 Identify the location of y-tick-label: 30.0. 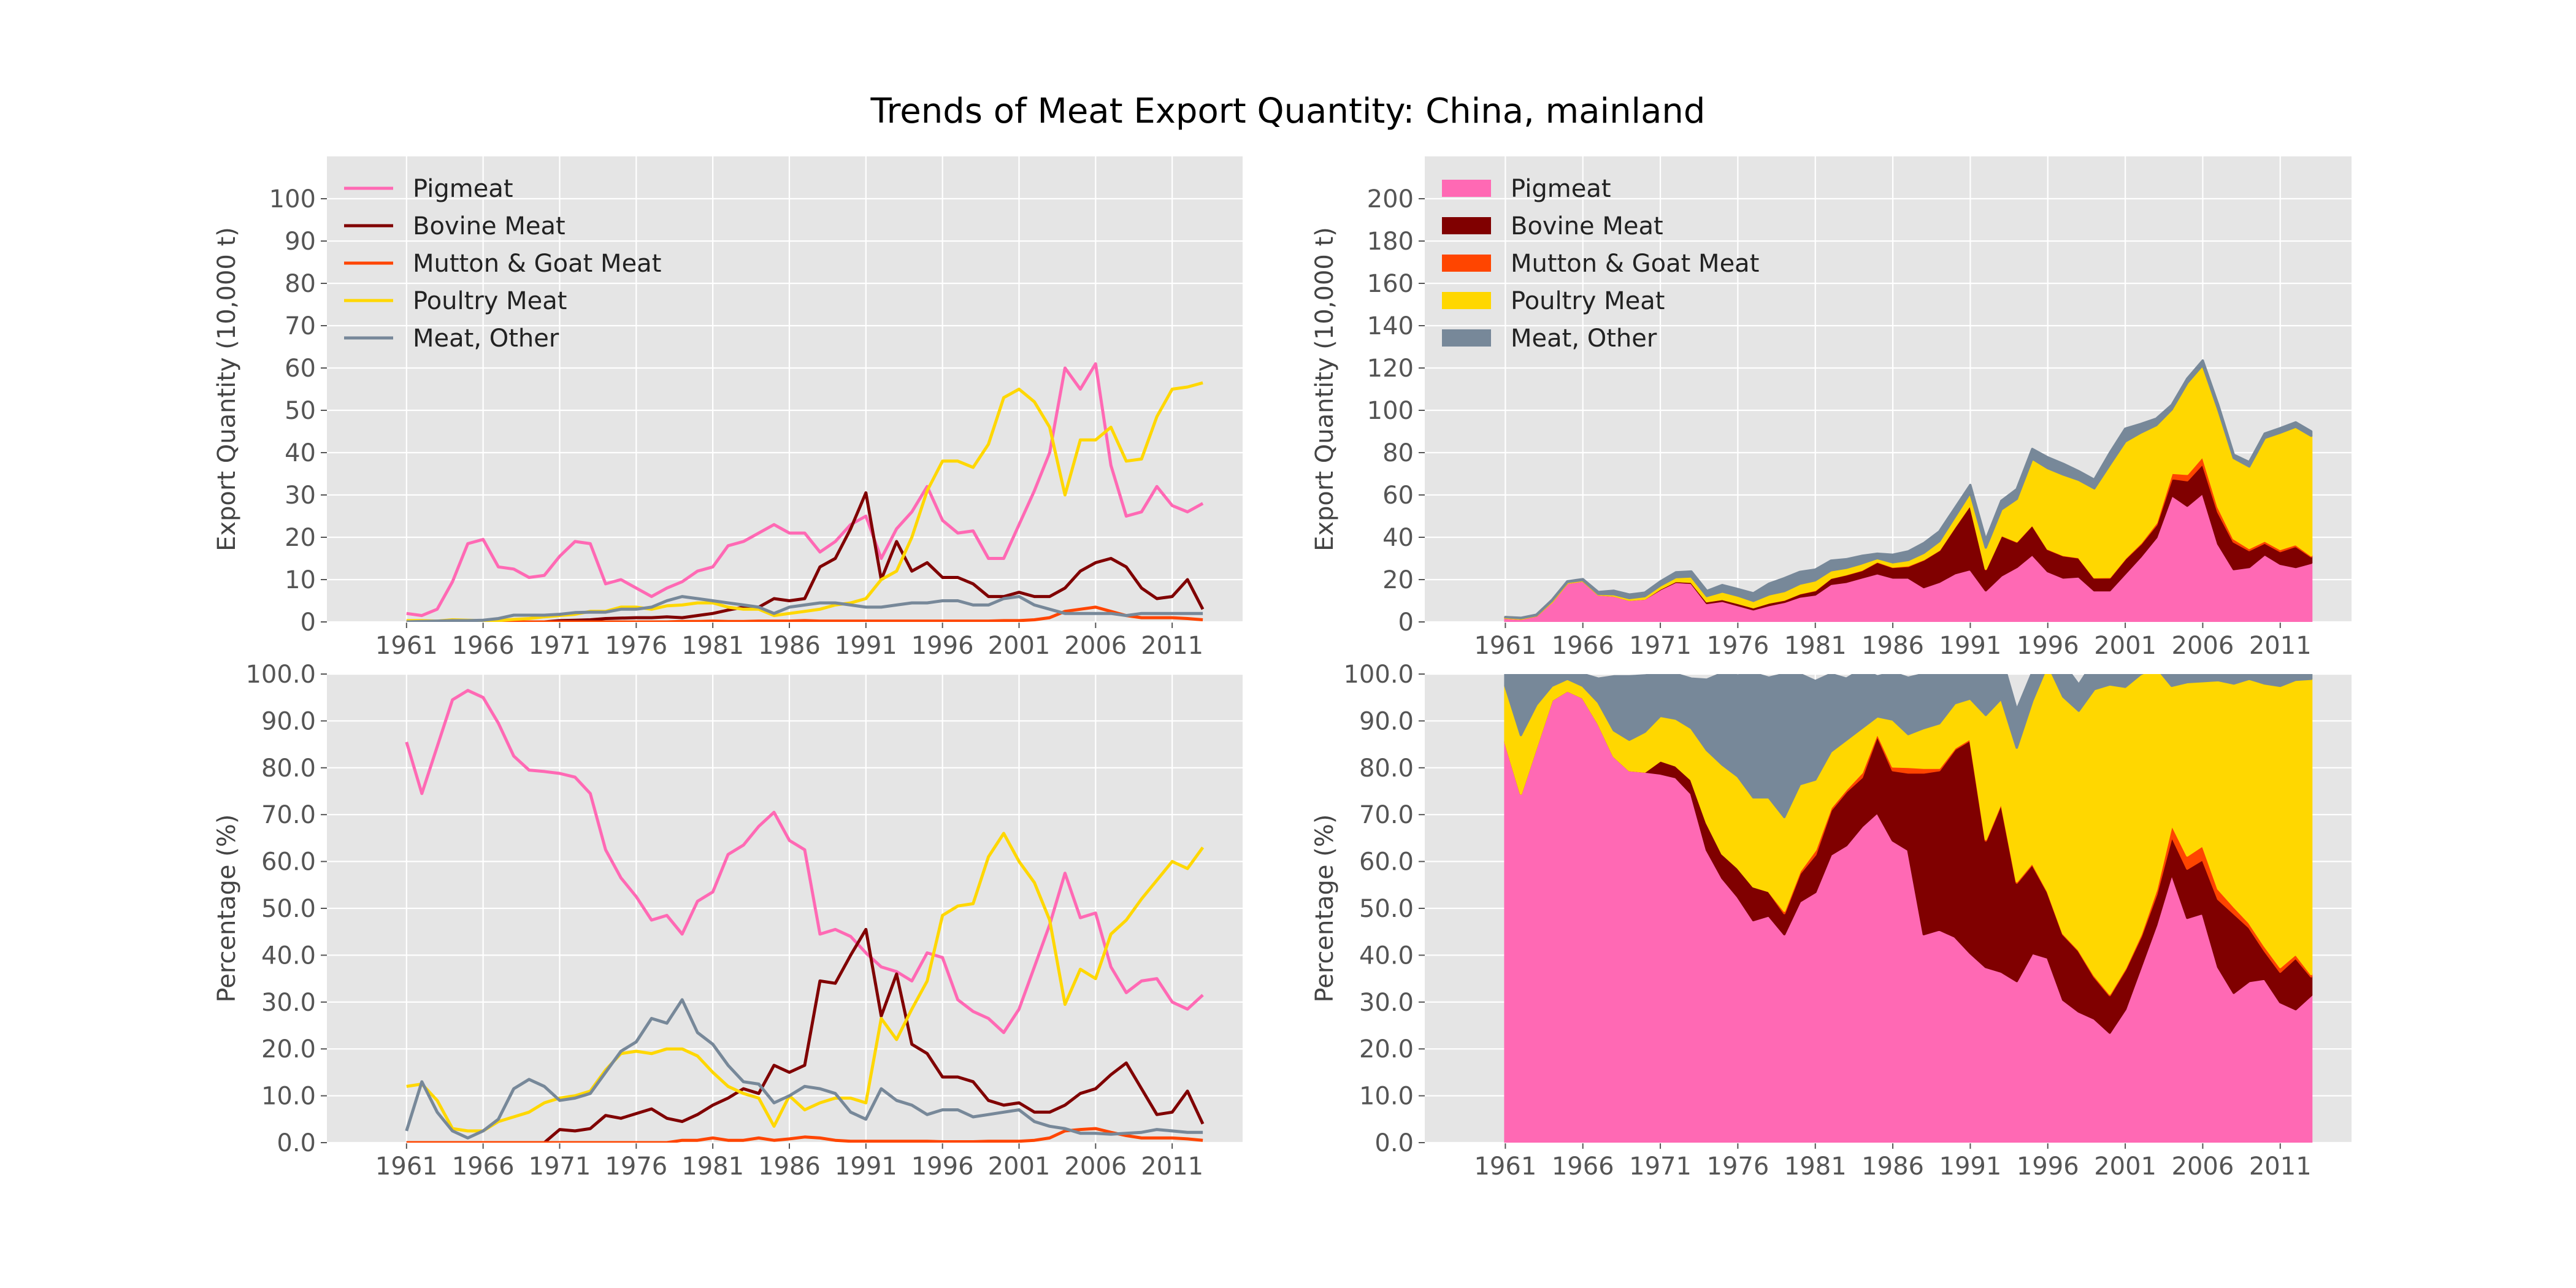
(288, 1003).